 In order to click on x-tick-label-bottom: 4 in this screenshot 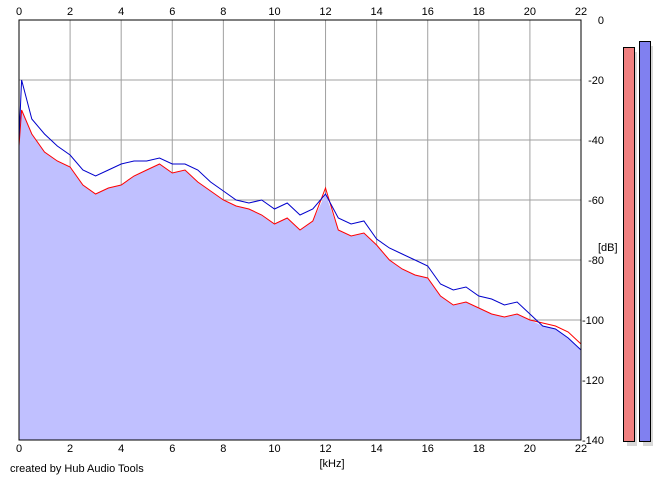, I will do `click(121, 449)`.